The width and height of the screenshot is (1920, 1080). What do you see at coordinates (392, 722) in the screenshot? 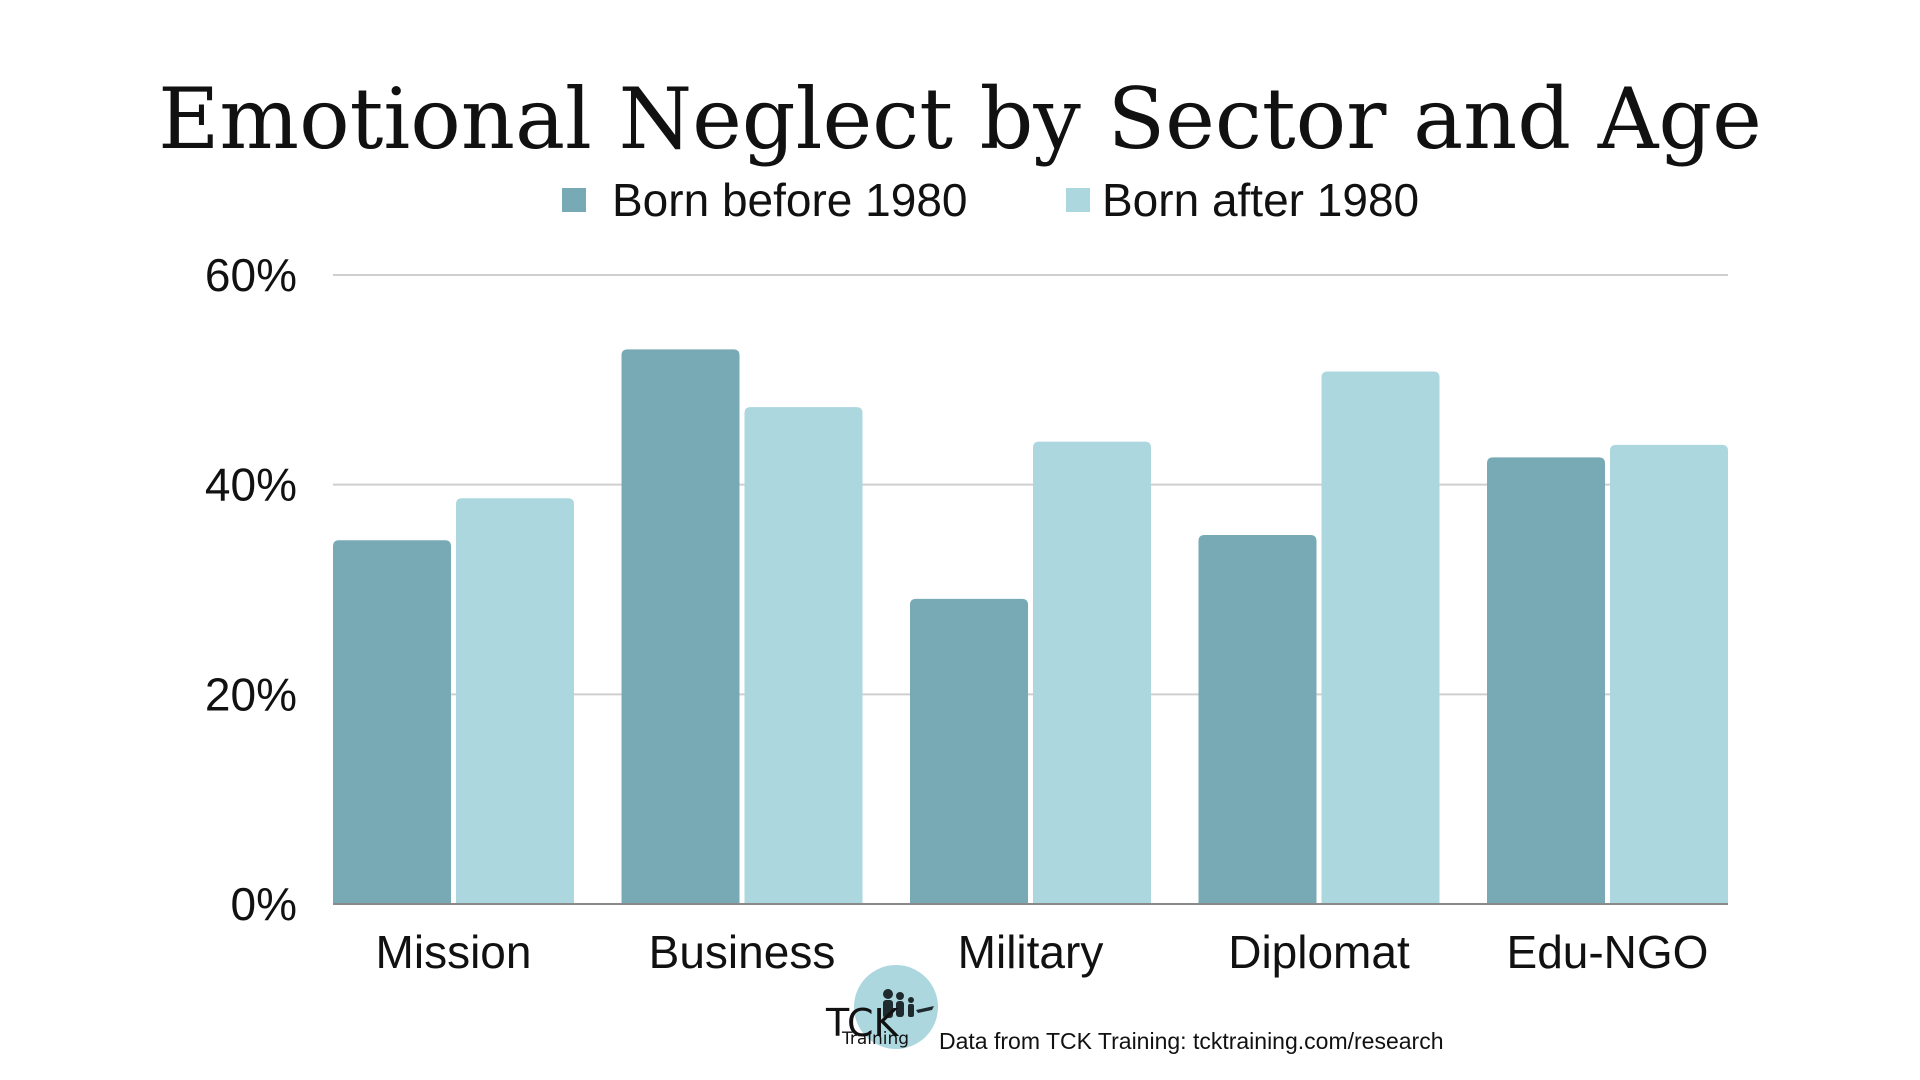
I see `bar-mission-before-1980` at bounding box center [392, 722].